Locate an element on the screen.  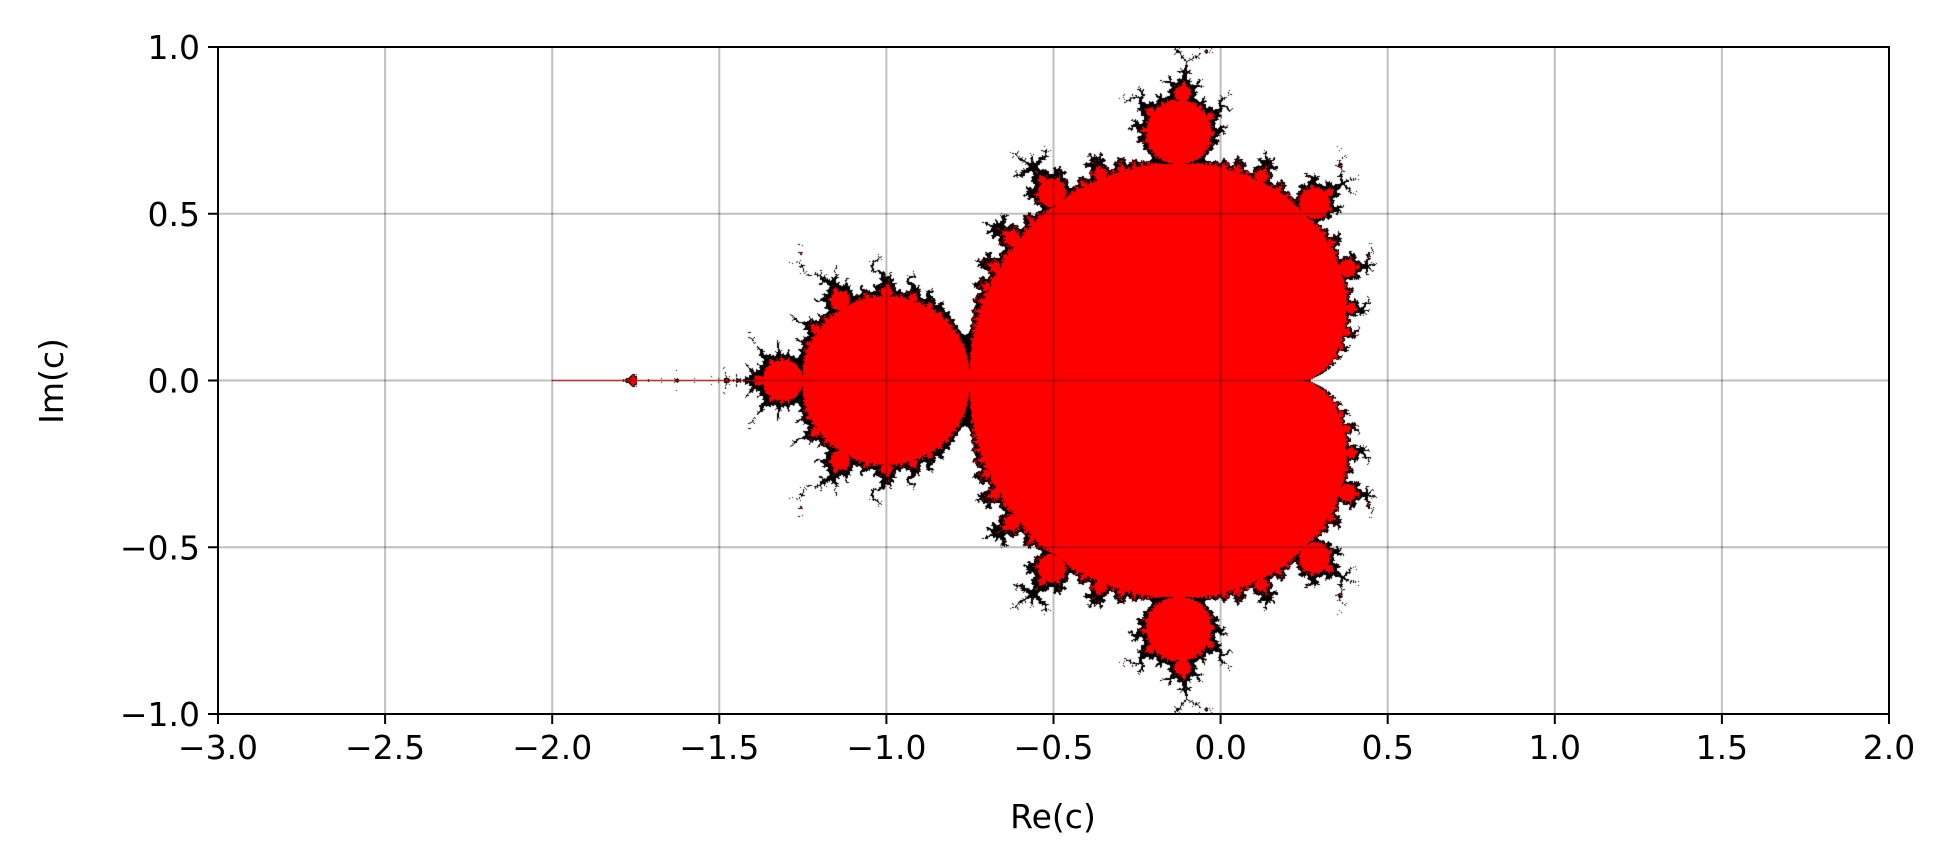
x-tick-label: −2.5 is located at coordinates (385, 747).